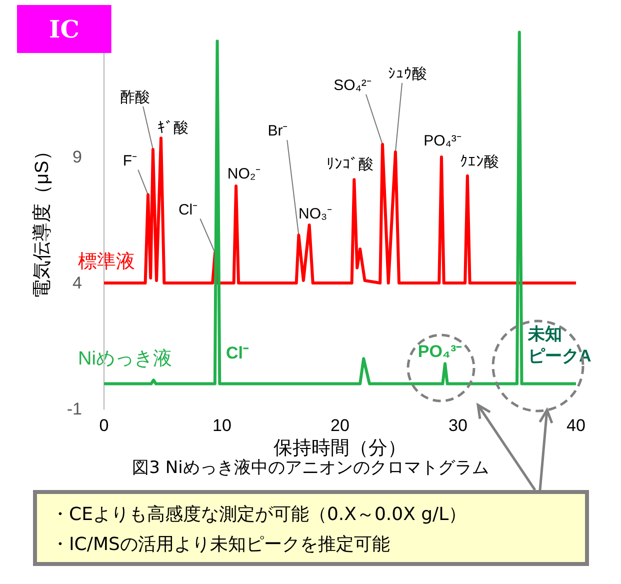  I want to click on annotation: ﾘﾝｺﾞ酸, so click(350, 165).